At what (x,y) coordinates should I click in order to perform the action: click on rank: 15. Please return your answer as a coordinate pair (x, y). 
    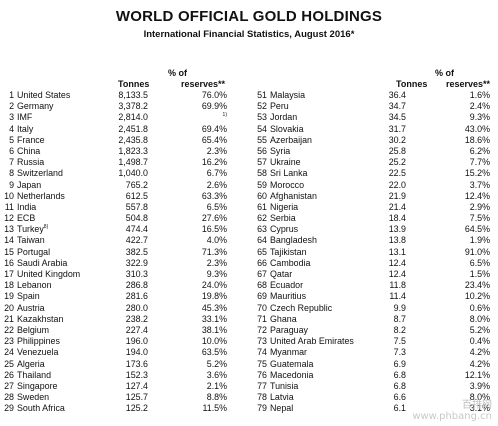
    Looking at the image, I should click on (9, 251).